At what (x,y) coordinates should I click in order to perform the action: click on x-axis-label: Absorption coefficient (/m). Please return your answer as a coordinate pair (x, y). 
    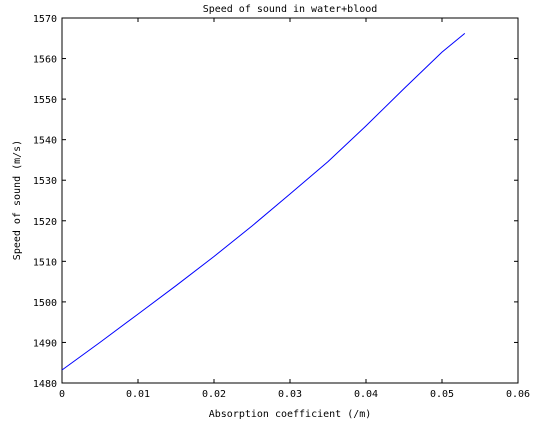
    Looking at the image, I should click on (290, 414).